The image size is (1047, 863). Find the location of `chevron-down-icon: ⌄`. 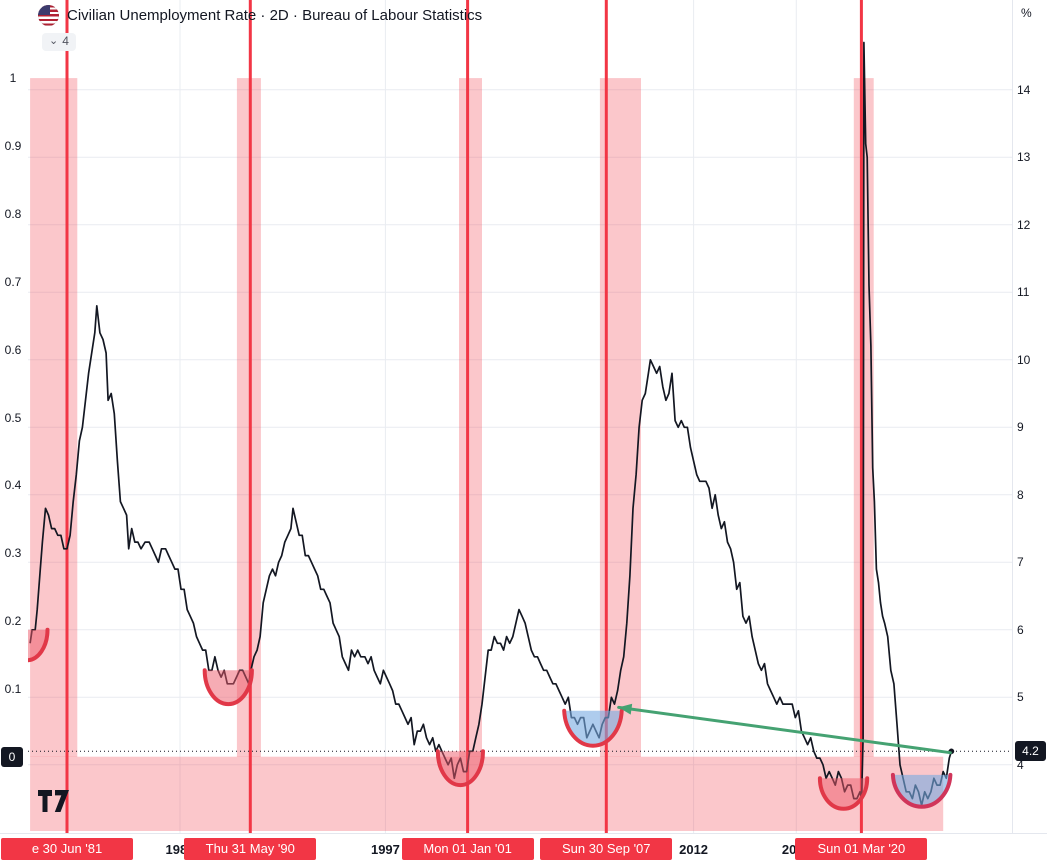

chevron-down-icon: ⌄ is located at coordinates (54, 41).